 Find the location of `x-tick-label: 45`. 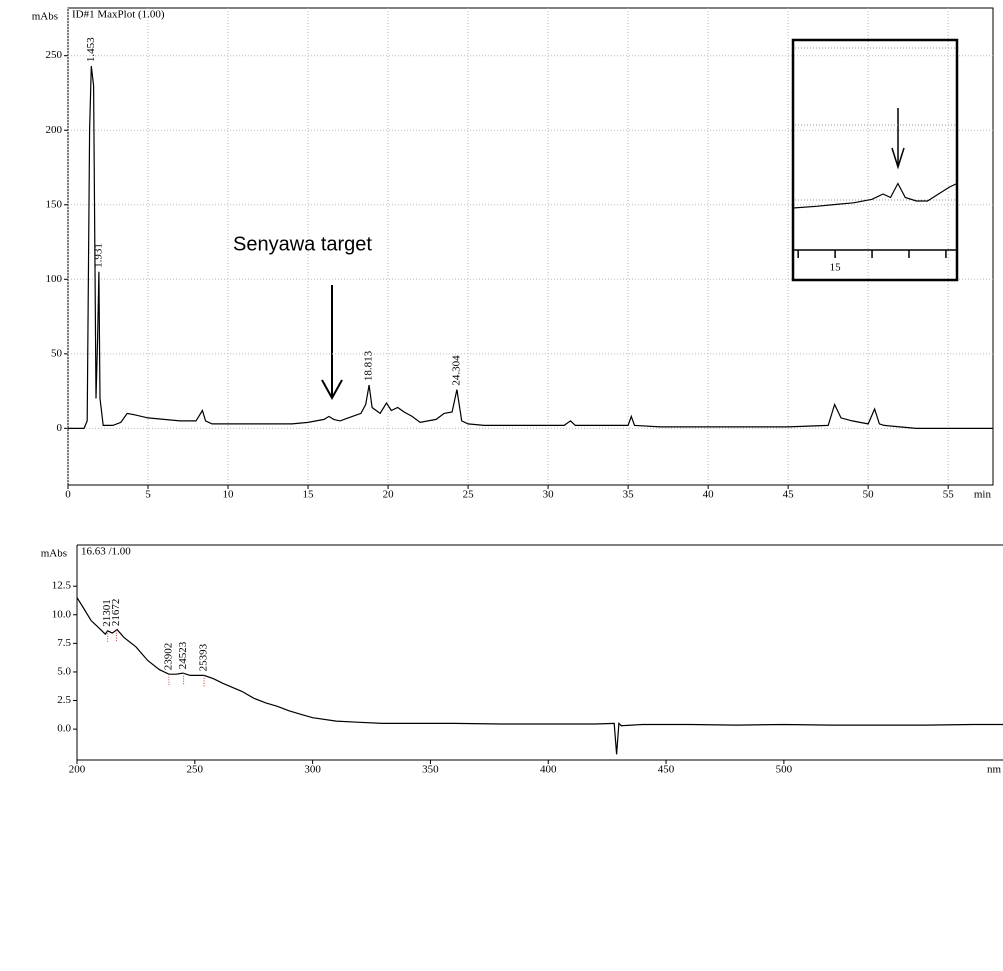

x-tick-label: 45 is located at coordinates (789, 495).